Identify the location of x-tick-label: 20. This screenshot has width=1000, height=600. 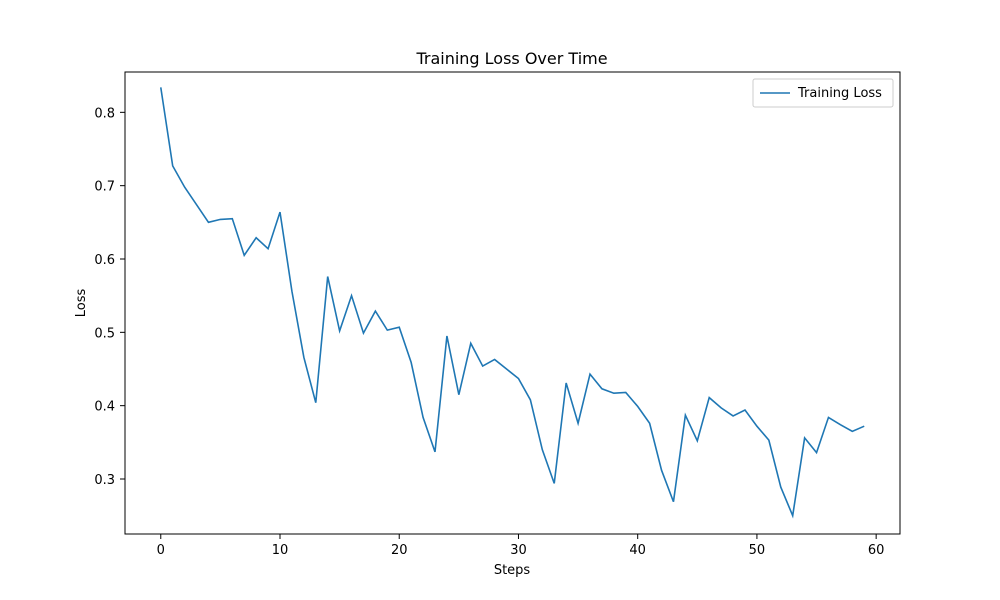
(399, 550).